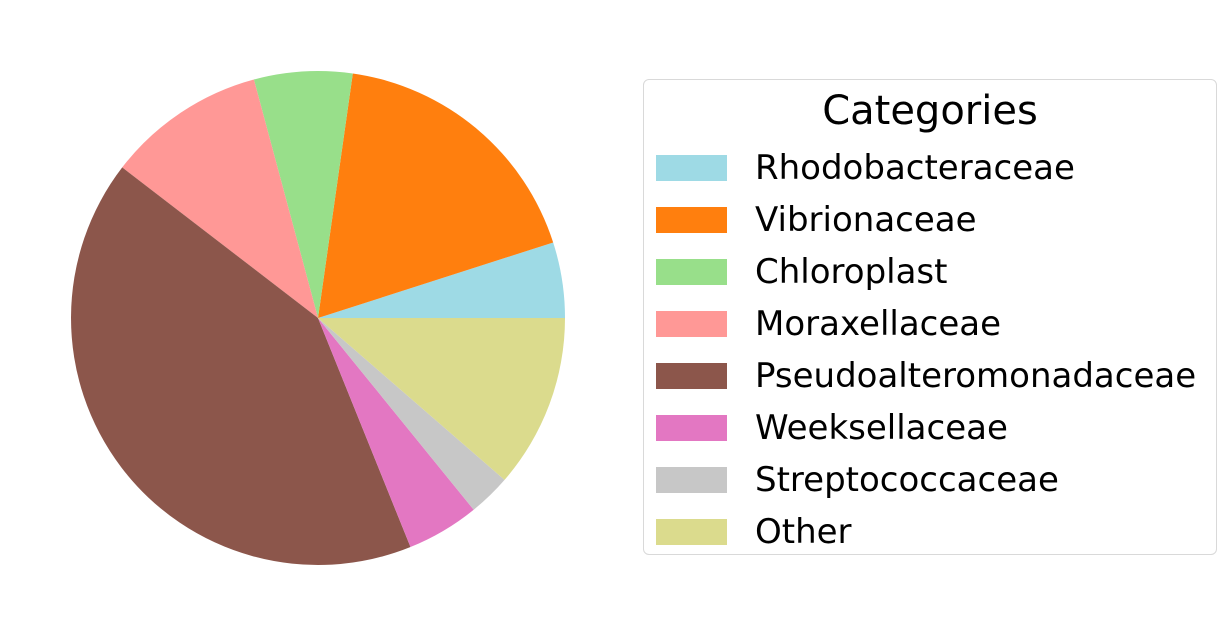 Image resolution: width=1228 pixels, height=636 pixels. I want to click on legend-label: Chloroplast, so click(851, 272).